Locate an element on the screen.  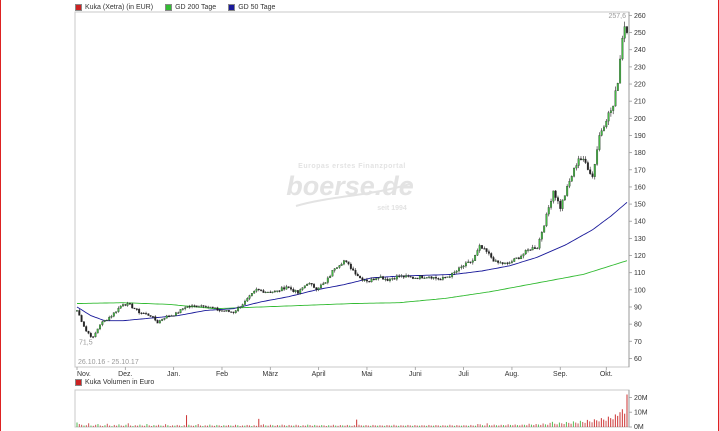
volume-panel-frame is located at coordinates (352, 408).